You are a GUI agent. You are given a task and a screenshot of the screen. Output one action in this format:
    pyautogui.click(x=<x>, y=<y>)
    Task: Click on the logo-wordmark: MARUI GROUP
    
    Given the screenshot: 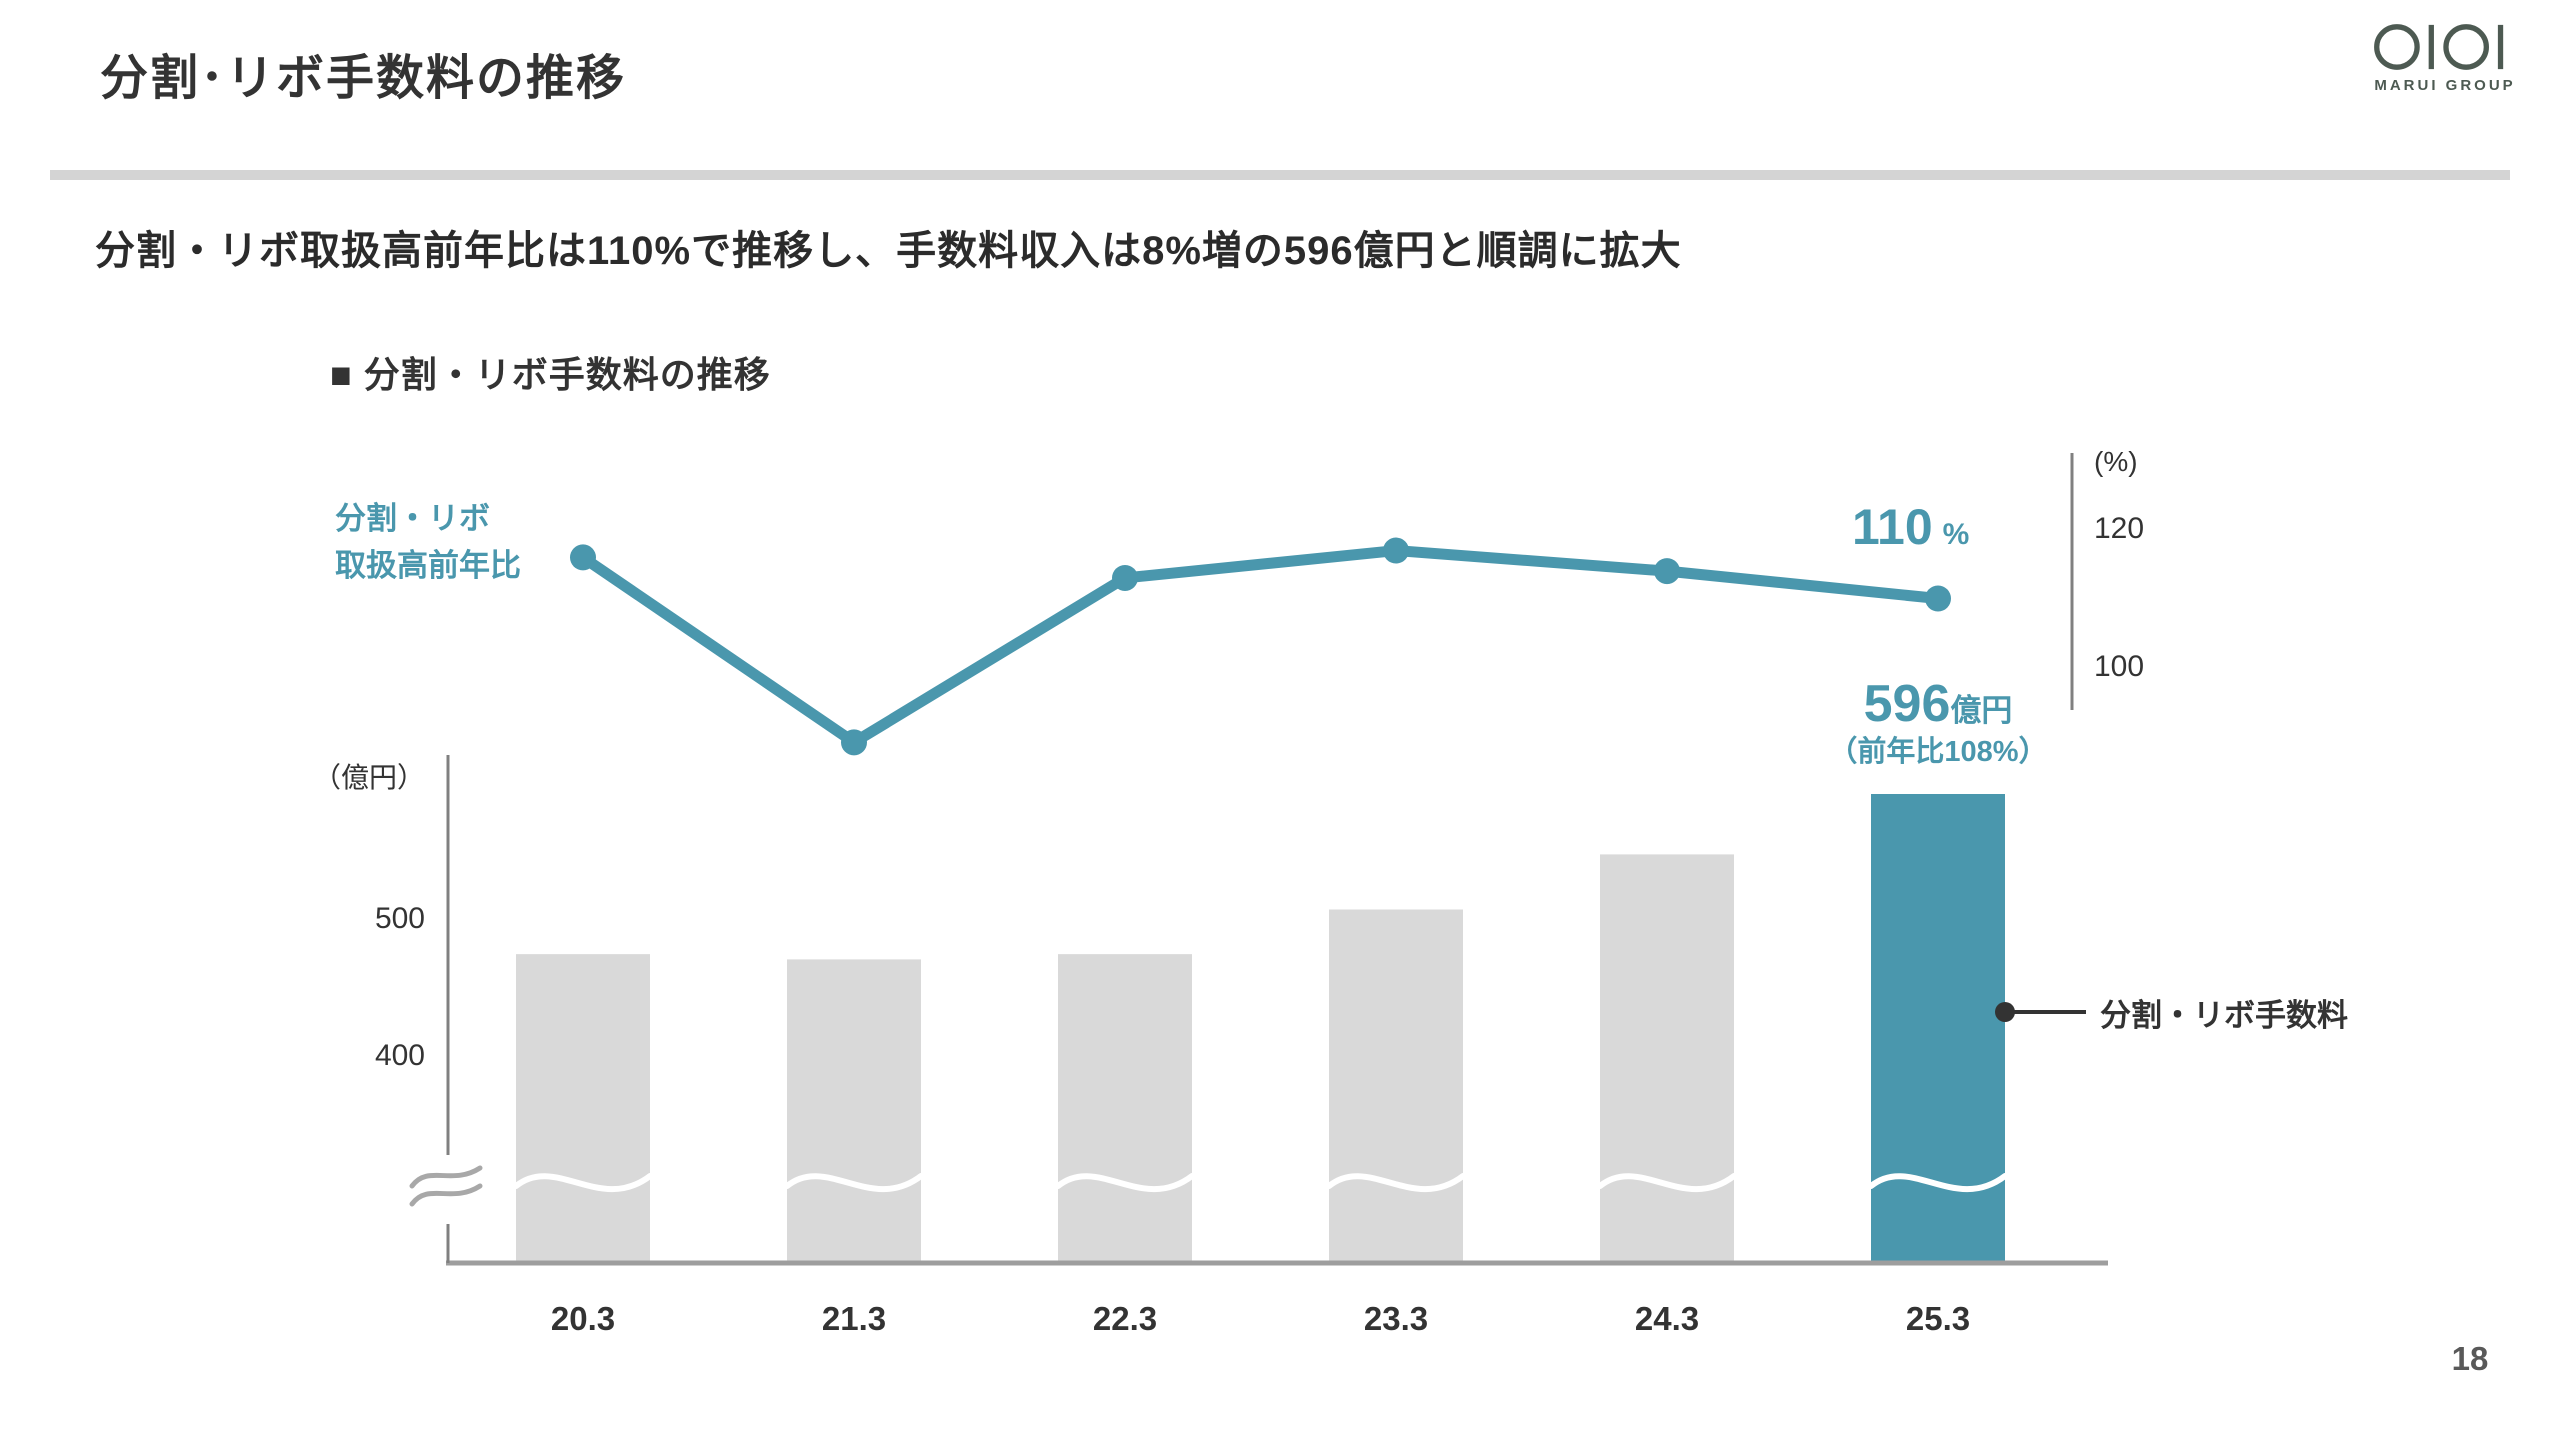 What is the action you would take?
    pyautogui.click(x=2445, y=85)
    